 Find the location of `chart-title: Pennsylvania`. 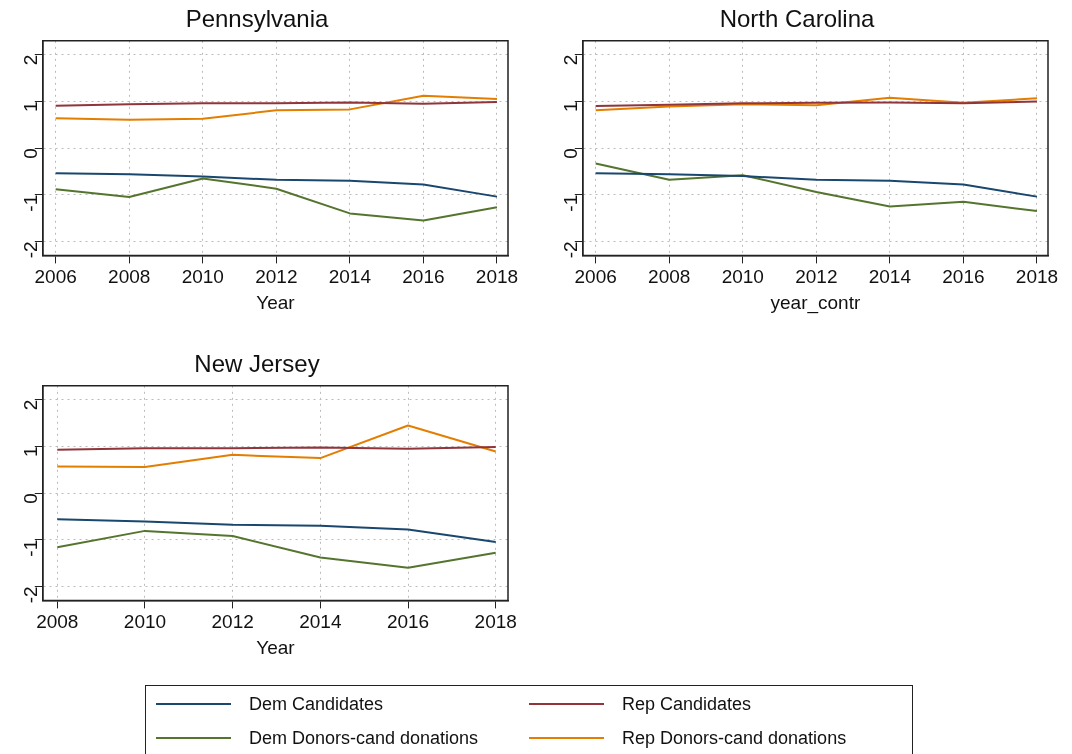

chart-title: Pennsylvania is located at coordinates (257, 19).